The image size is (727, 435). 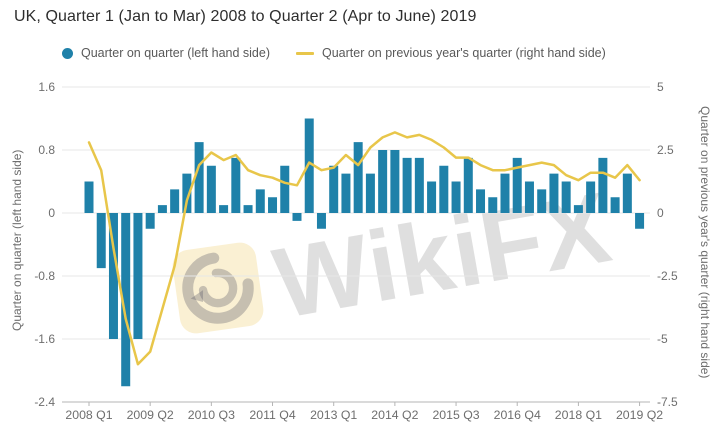 What do you see at coordinates (309, 166) in the screenshot?
I see `bar-2012-q3` at bounding box center [309, 166].